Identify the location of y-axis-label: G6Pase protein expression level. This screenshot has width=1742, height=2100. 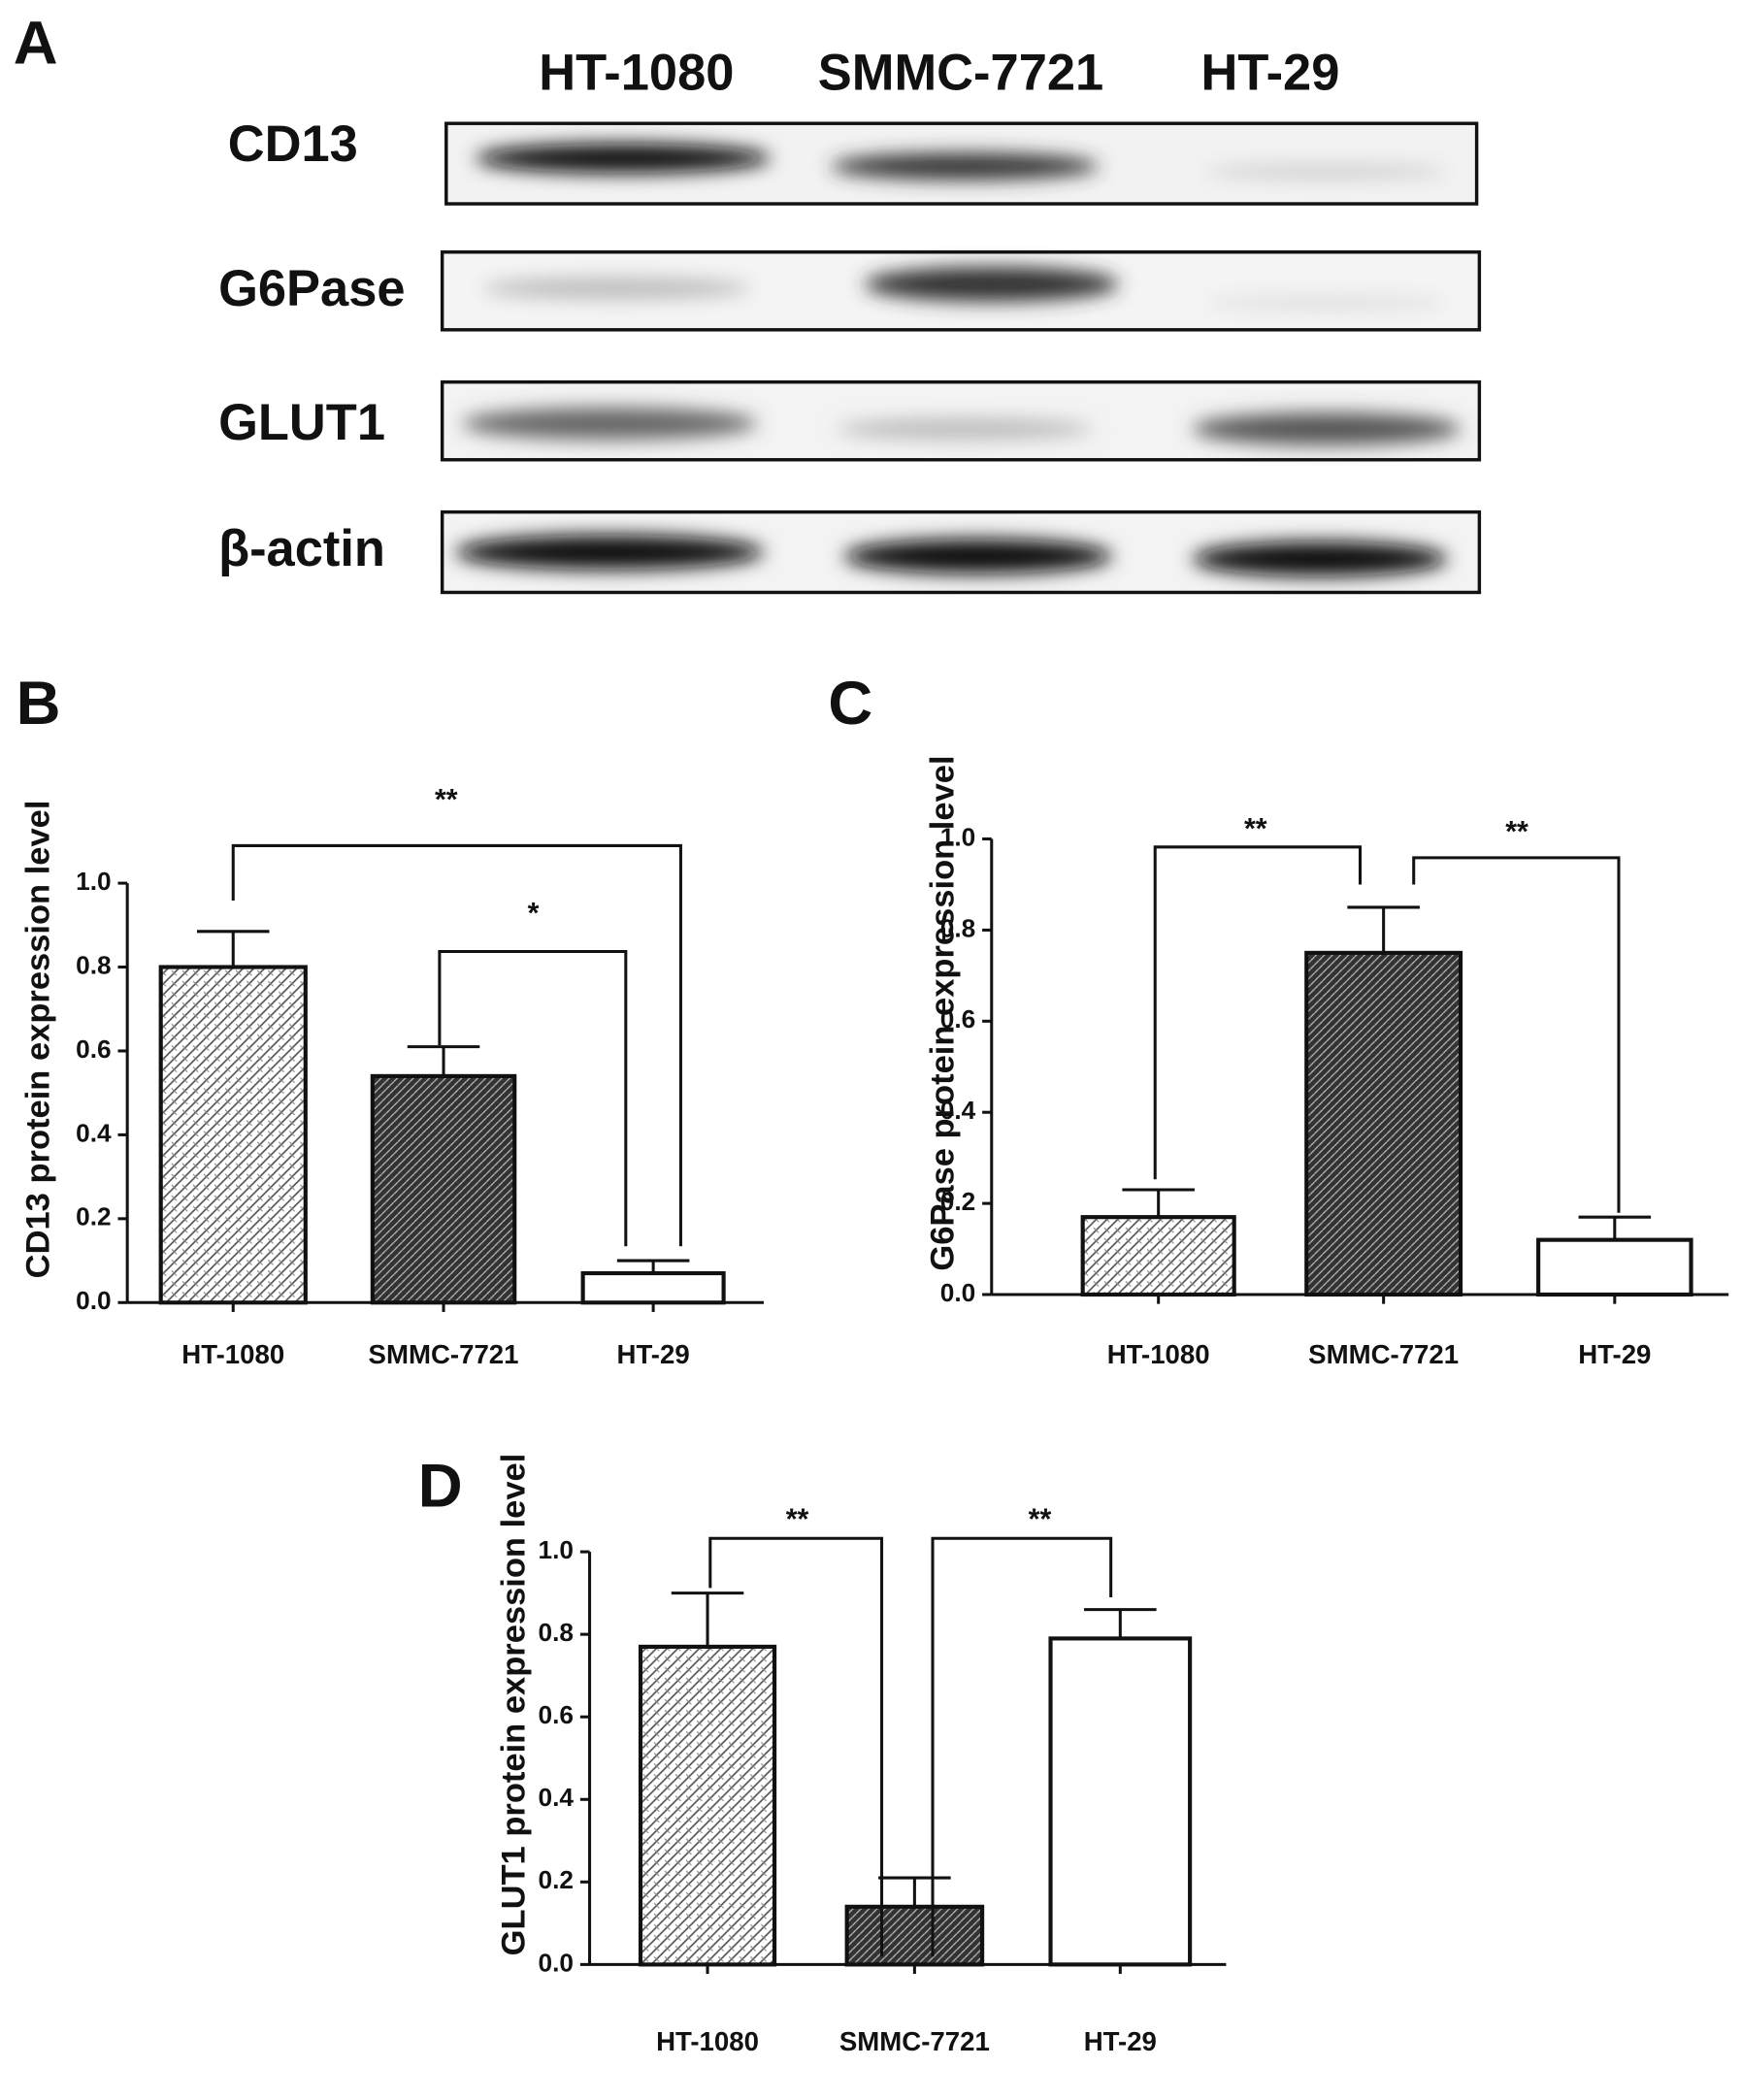
(943, 1012).